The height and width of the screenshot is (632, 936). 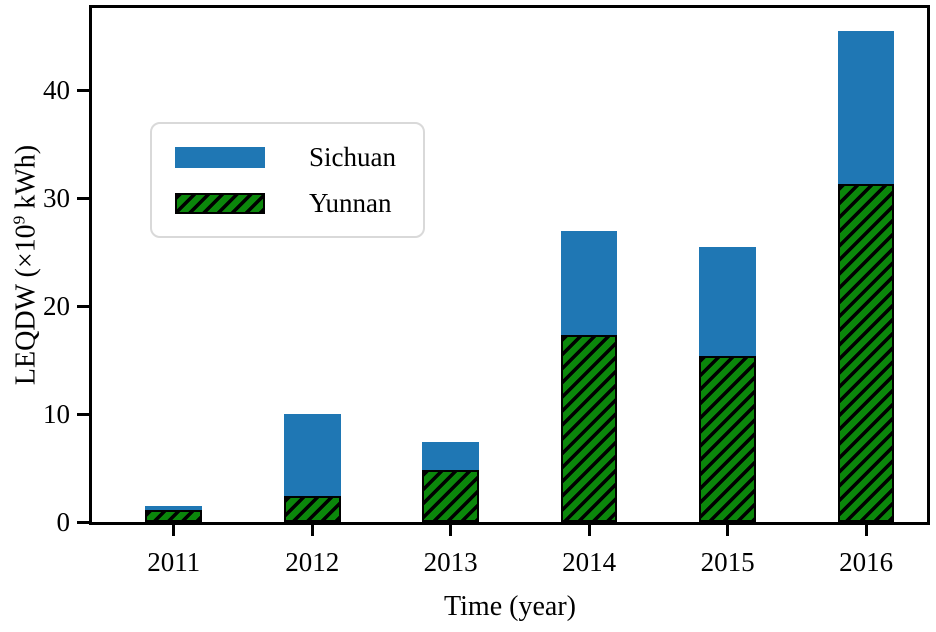 I want to click on x-tick-label-2016: 2016, so click(x=866, y=562).